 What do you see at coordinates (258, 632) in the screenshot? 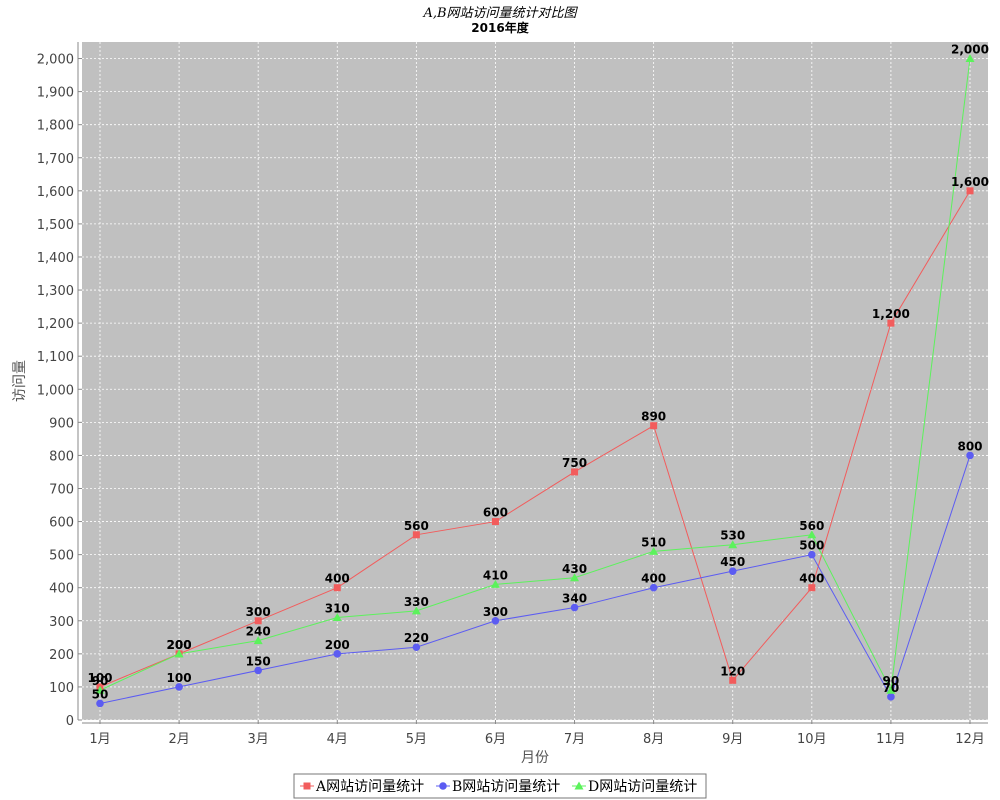
I see `data-label: 240` at bounding box center [258, 632].